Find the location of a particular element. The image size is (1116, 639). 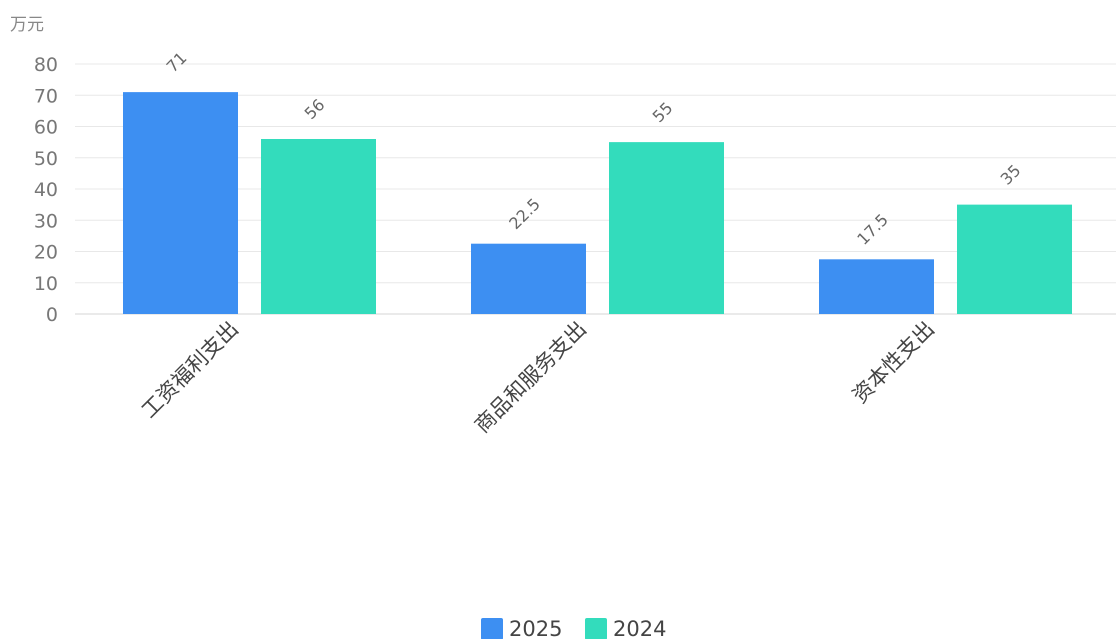

data-label: 35 is located at coordinates (1011, 175).